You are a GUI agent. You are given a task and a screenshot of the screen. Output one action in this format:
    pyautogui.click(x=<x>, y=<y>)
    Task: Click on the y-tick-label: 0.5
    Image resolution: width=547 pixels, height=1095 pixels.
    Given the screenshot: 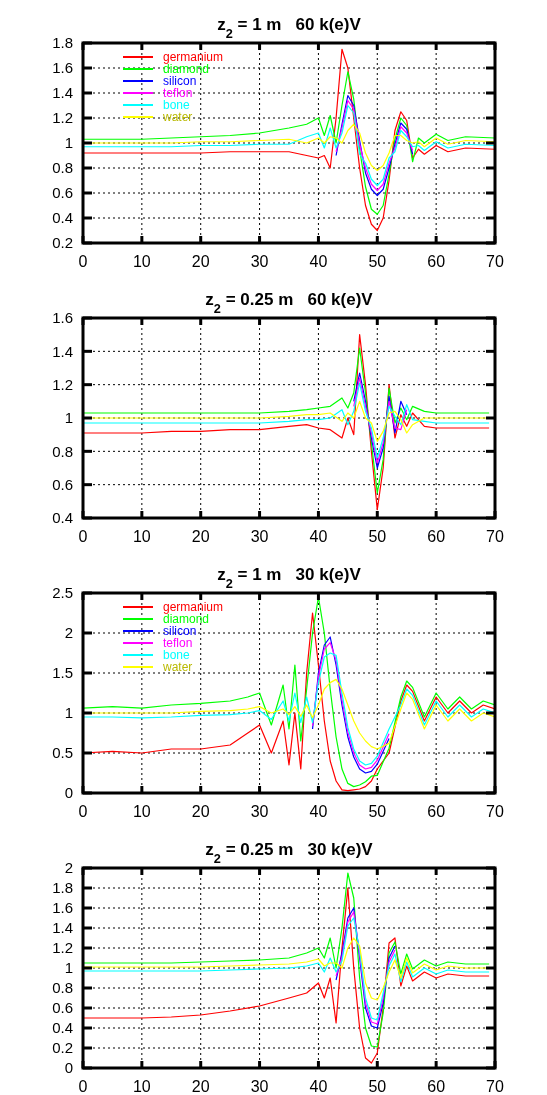 What is the action you would take?
    pyautogui.click(x=62, y=753)
    